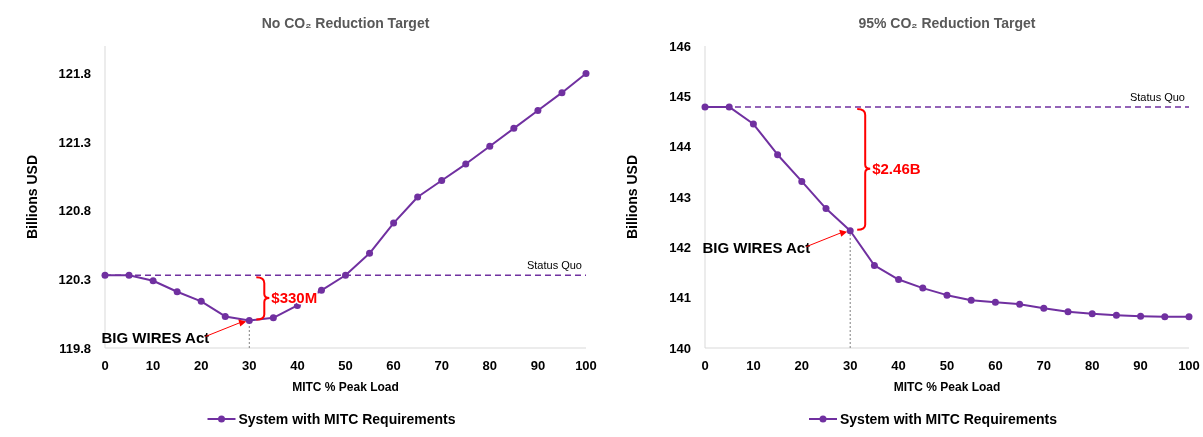  What do you see at coordinates (896, 169) in the screenshot?
I see `annotation: $2.46B` at bounding box center [896, 169].